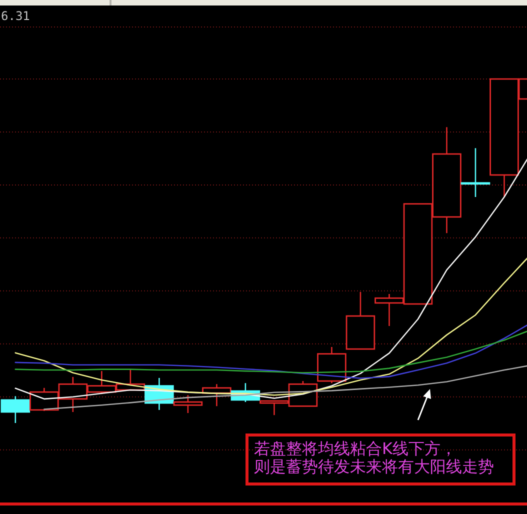  What do you see at coordinates (15, 16) in the screenshot?
I see `text: 6.31` at bounding box center [15, 16].